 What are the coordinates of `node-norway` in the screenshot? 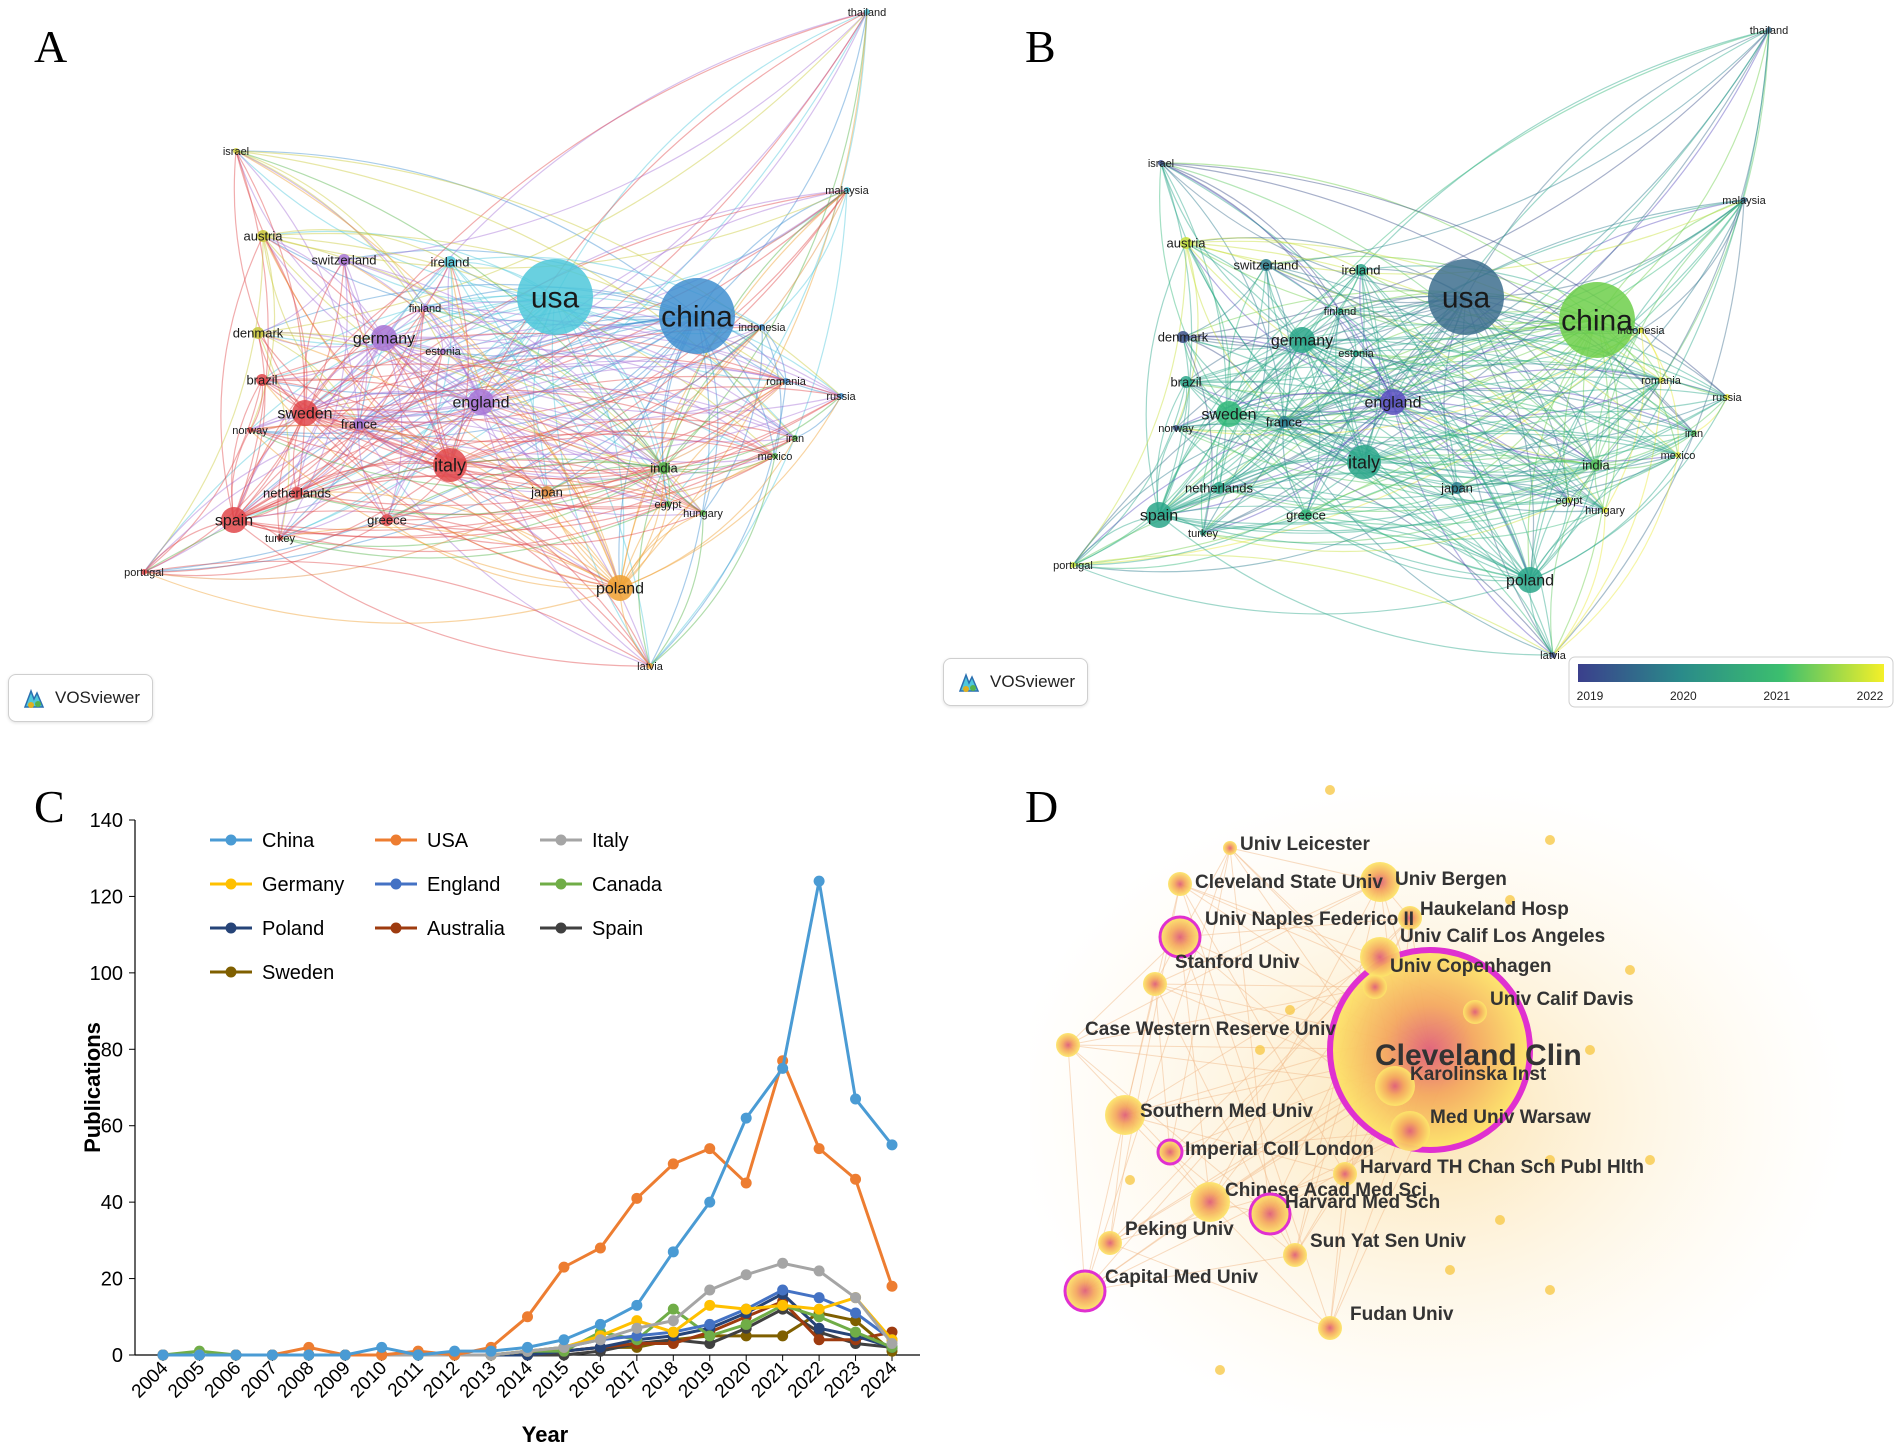 It's located at (1176, 428).